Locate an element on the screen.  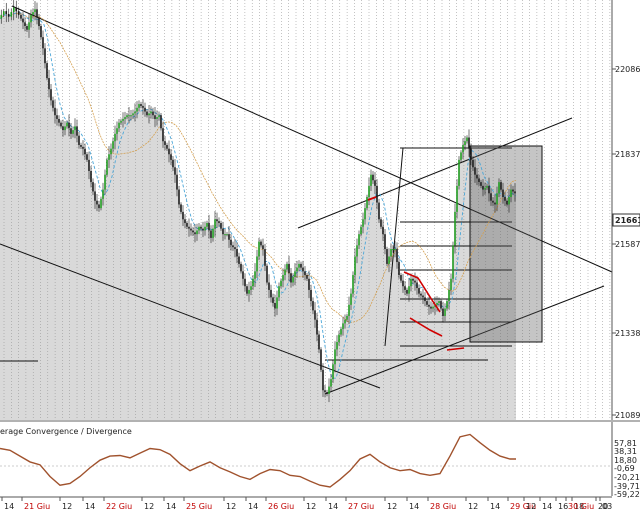
y-axis-label: 21587, is located at coordinates (627, 244).